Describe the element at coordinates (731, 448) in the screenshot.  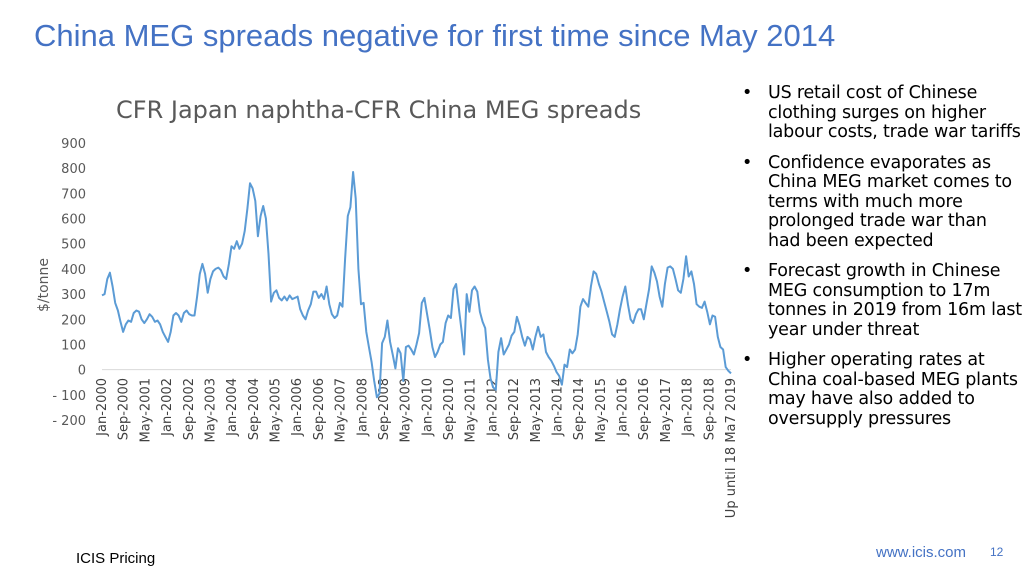
I see `x-tick-label: Up until 18 Ma7 2019` at that location.